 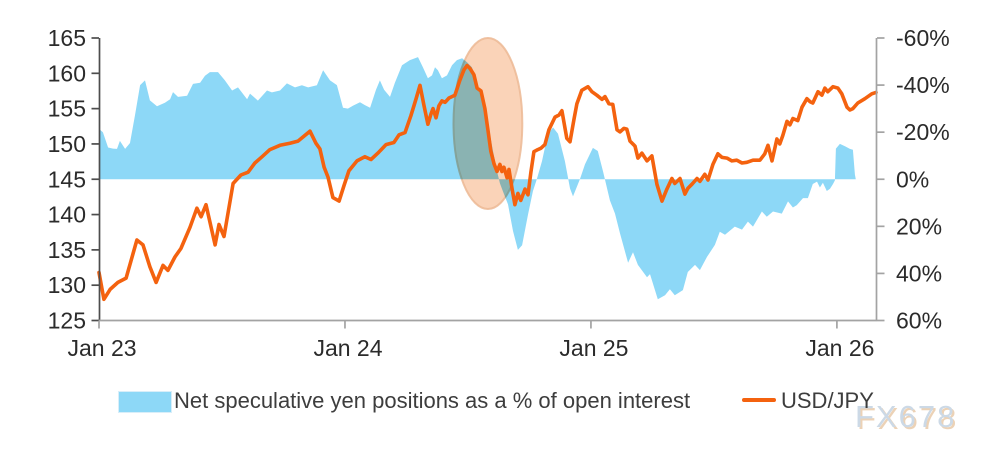 What do you see at coordinates (919, 321) in the screenshot?
I see `y-axis-right-tick-label: 60%` at bounding box center [919, 321].